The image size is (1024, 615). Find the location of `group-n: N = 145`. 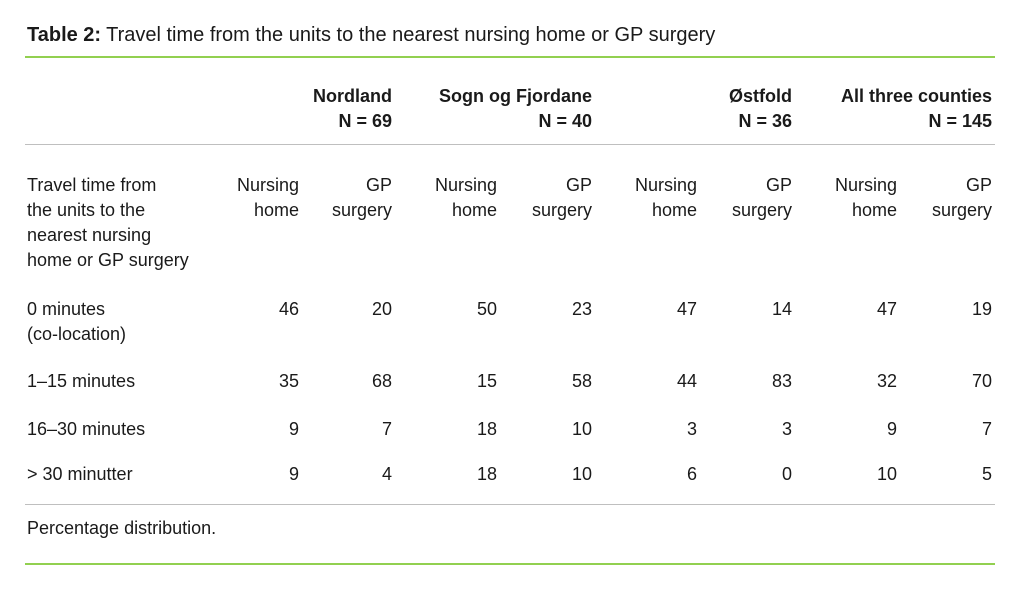

group-n: N = 145 is located at coordinates (960, 121).